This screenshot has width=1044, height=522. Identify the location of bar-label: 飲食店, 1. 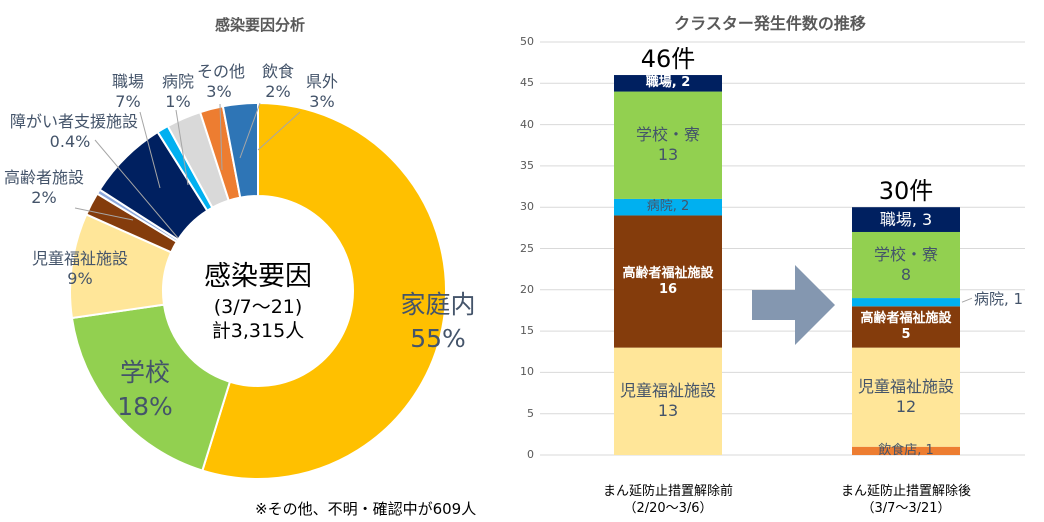
(906, 450).